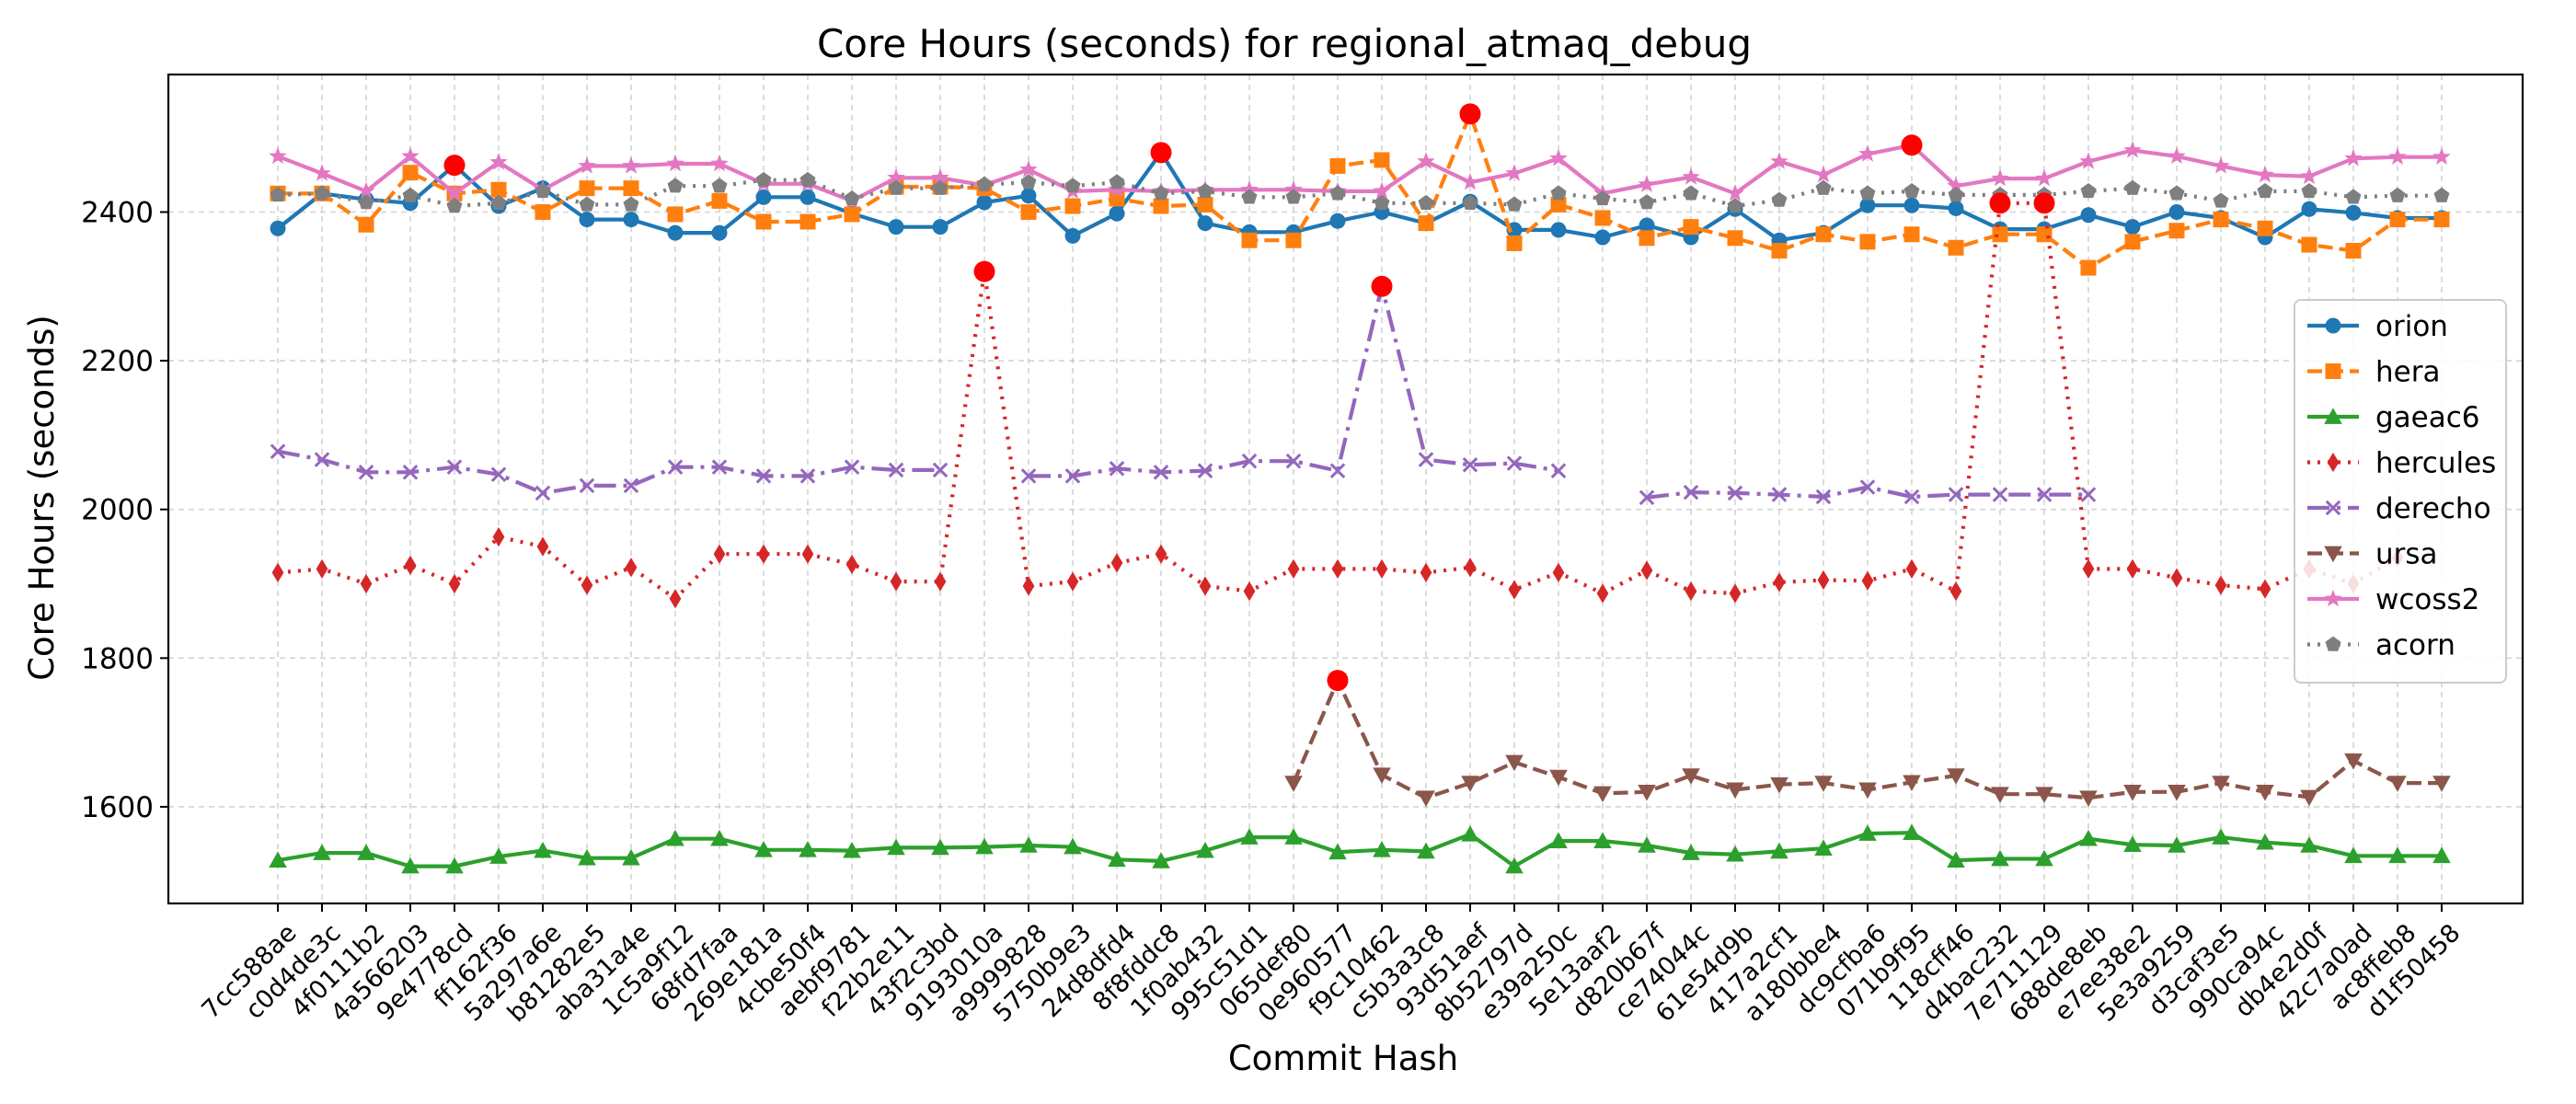  I want to click on series-gaeac6, so click(1360, 848).